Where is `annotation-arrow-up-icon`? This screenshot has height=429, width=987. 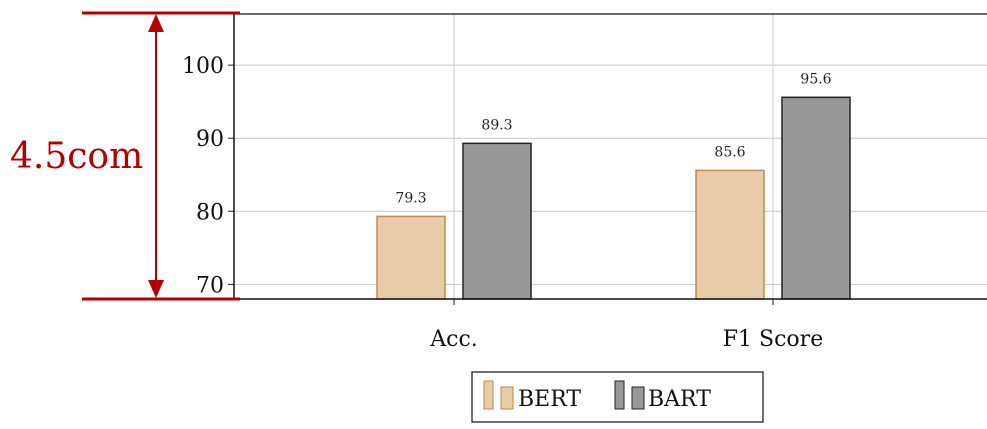 annotation-arrow-up-icon is located at coordinates (156, 23).